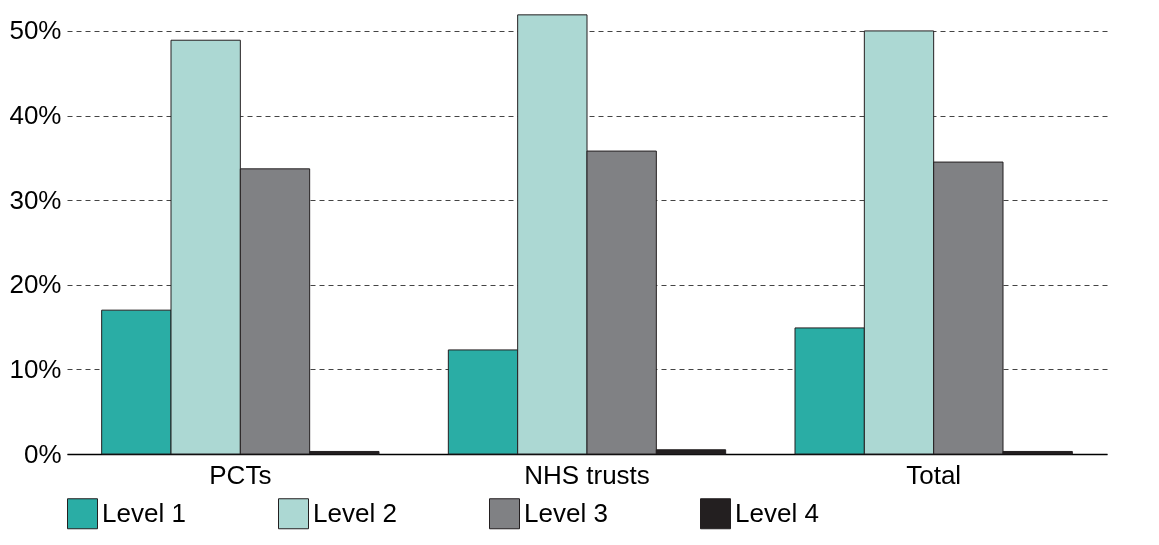 Image resolution: width=1159 pixels, height=545 pixels. I want to click on x-tick-label: PCTs, so click(240, 474).